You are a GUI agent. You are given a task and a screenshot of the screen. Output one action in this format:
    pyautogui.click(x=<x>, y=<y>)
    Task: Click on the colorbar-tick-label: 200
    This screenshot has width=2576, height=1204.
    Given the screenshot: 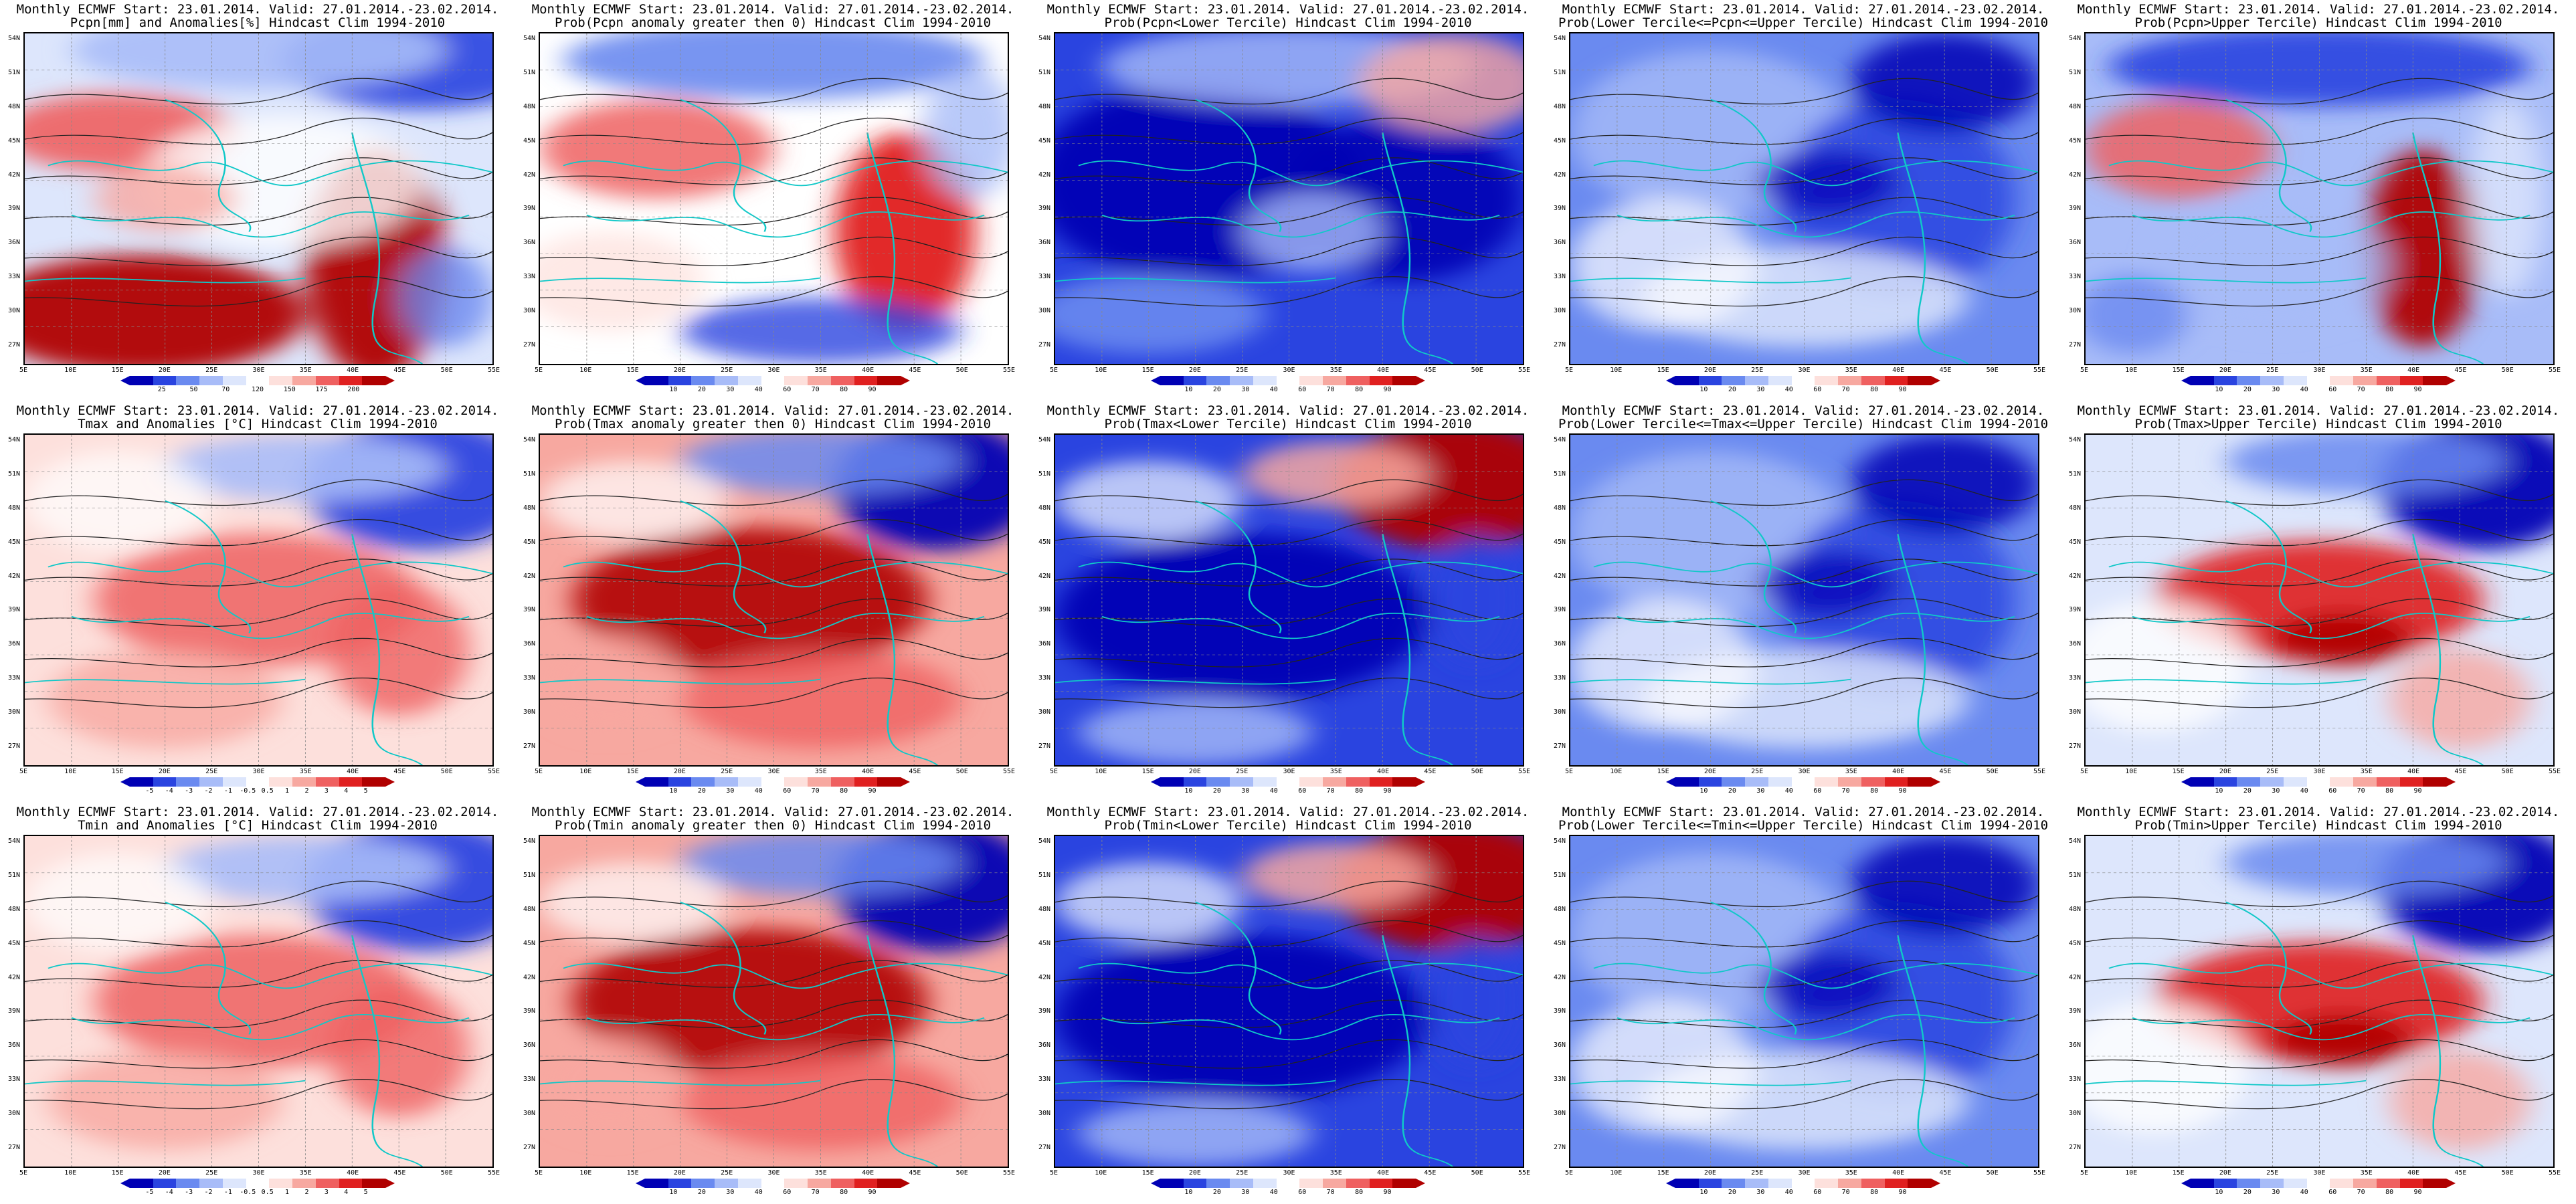 What is the action you would take?
    pyautogui.click(x=353, y=389)
    